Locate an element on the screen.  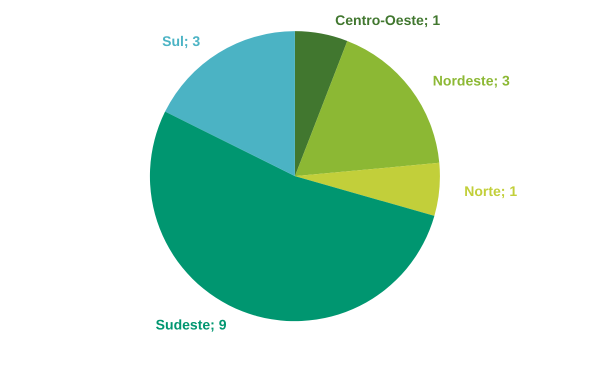
slice-label: Nordeste is located at coordinates (463, 80).